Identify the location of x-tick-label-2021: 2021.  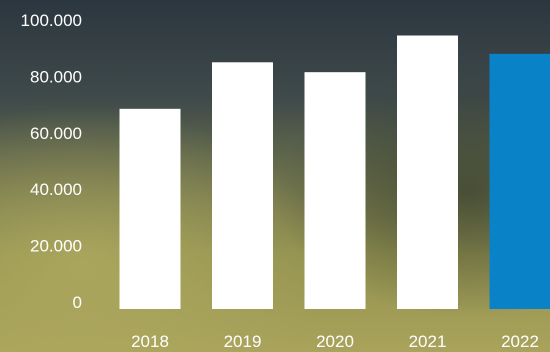
(428, 341).